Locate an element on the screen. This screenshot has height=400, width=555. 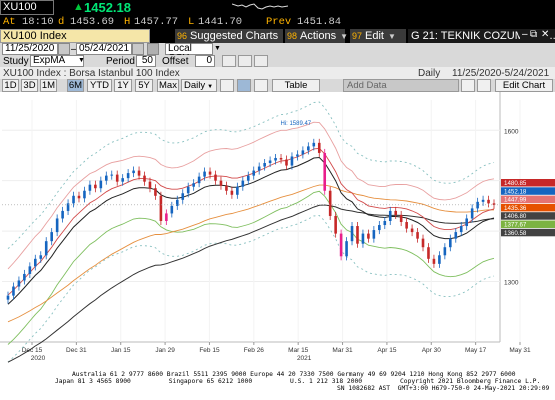
price-label: 1480.85 is located at coordinates (515, 183).